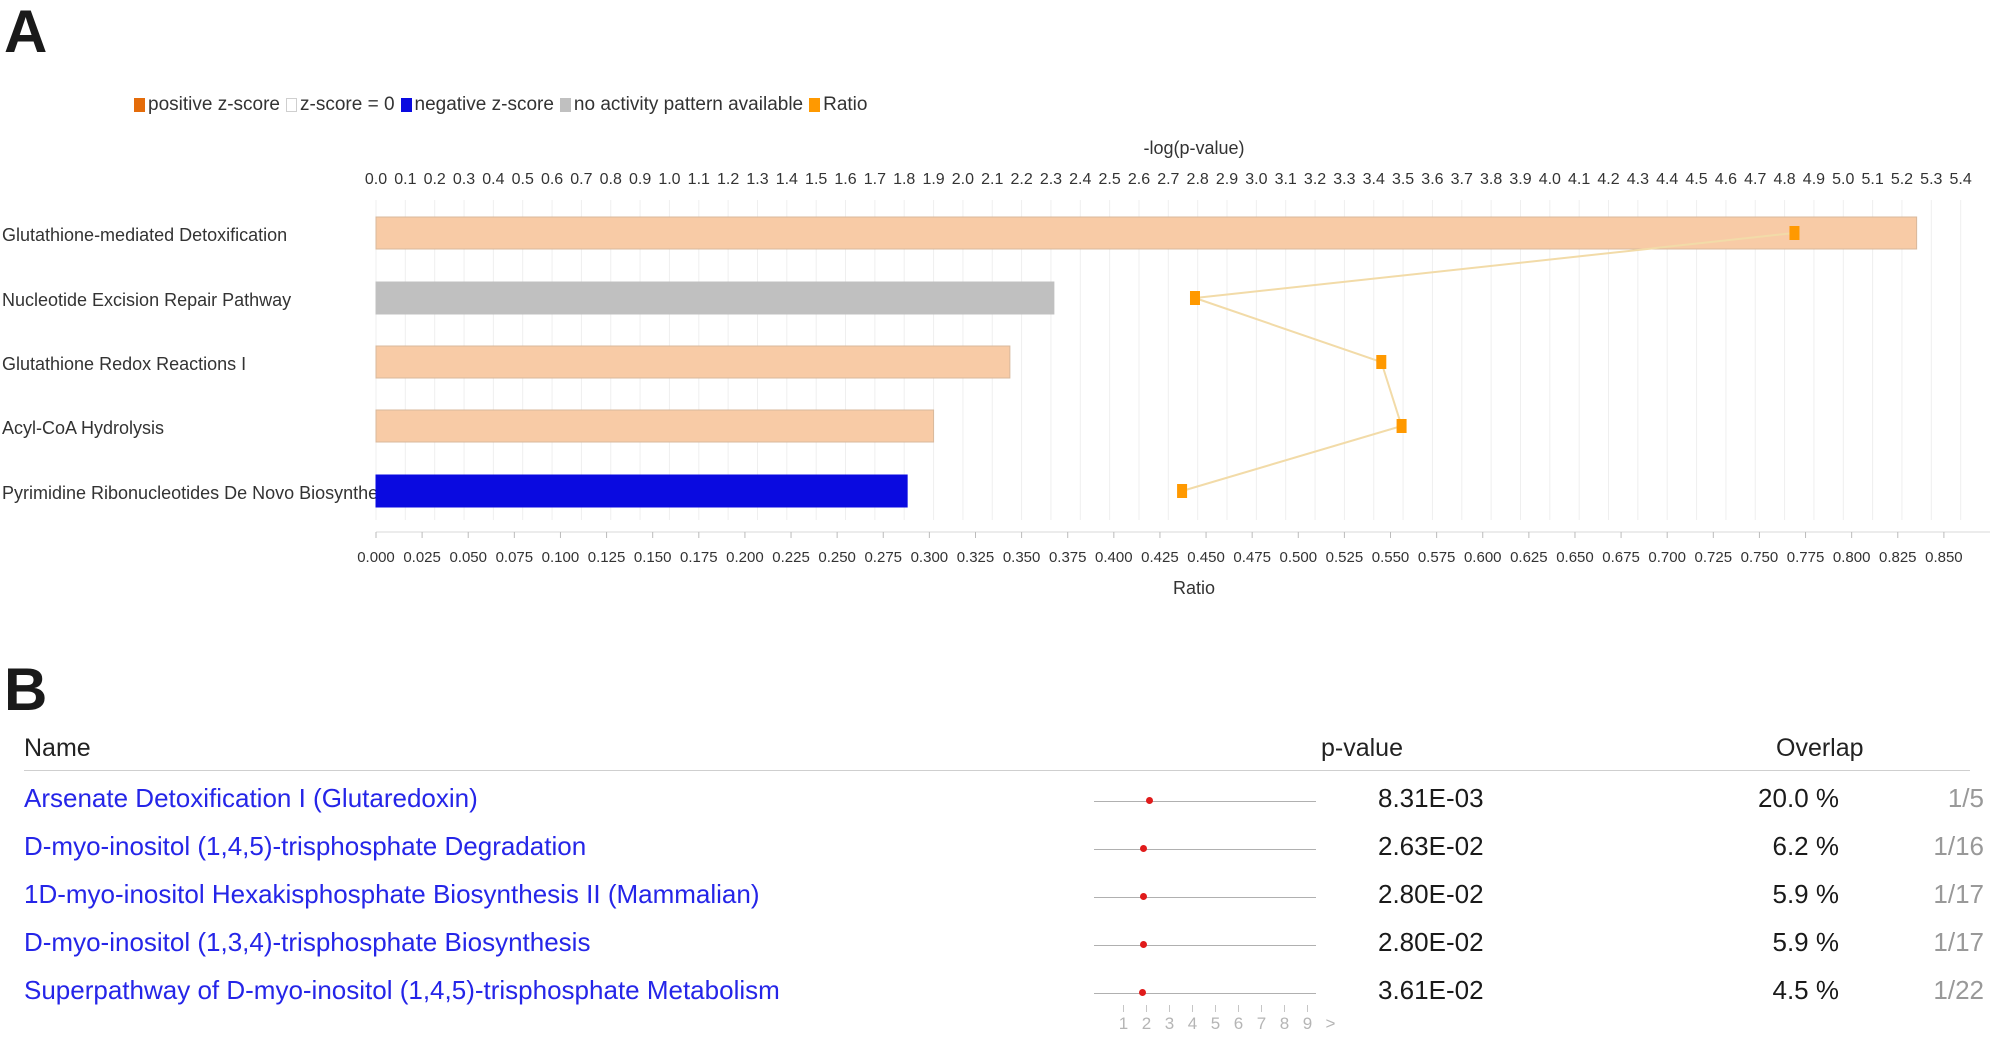  What do you see at coordinates (1961, 179) in the screenshot?
I see `top-tick-label: 5.4` at bounding box center [1961, 179].